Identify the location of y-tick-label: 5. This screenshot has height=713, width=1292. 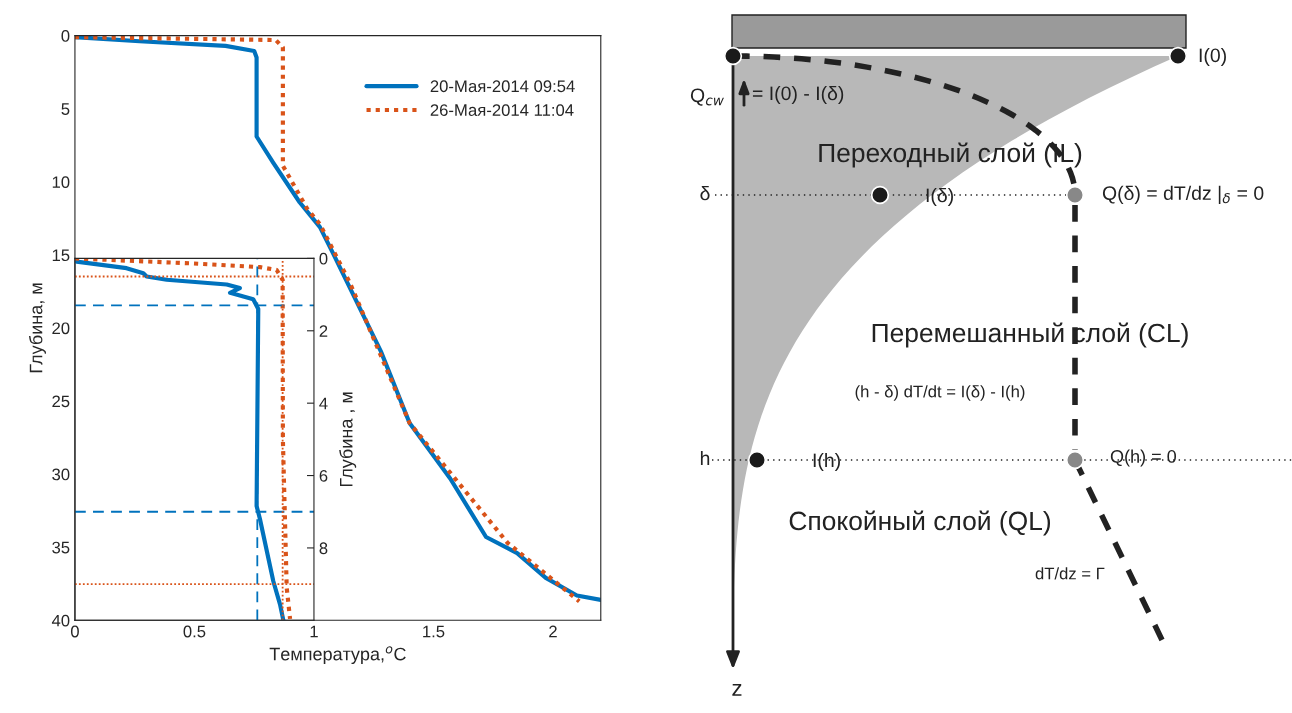
(65, 109).